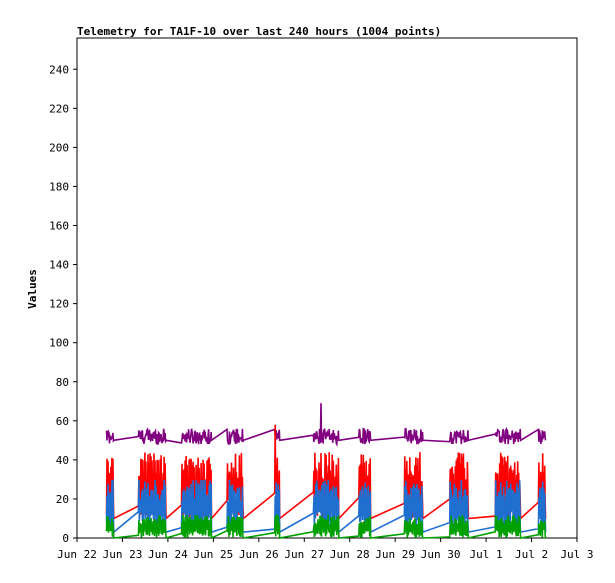 The image size is (615, 583). What do you see at coordinates (576, 554) in the screenshot?
I see `x-tick-label: Jul 3` at bounding box center [576, 554].